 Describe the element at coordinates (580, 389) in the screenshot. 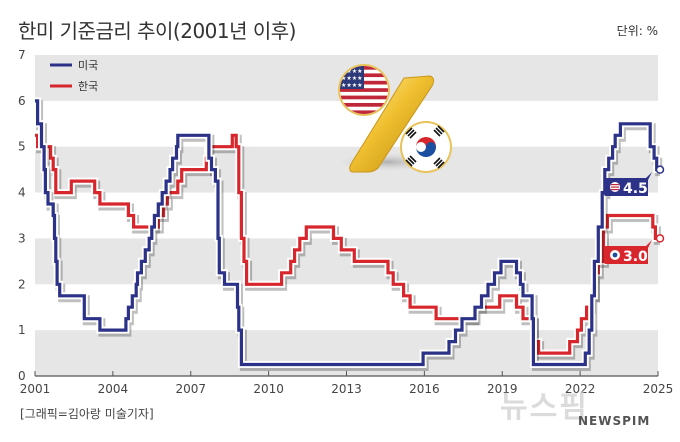

I see `x-tick-label: 2022` at that location.